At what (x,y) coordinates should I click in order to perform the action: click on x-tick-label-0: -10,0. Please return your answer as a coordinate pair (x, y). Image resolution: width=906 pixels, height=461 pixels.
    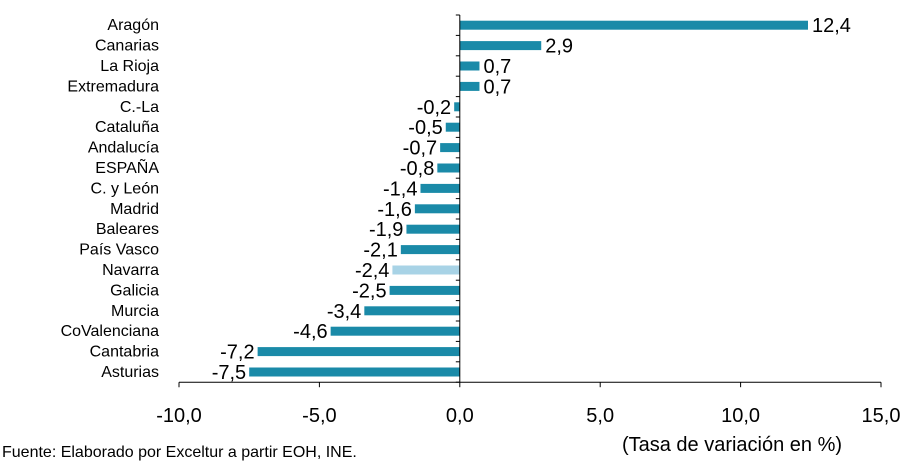
    Looking at the image, I should click on (179, 416).